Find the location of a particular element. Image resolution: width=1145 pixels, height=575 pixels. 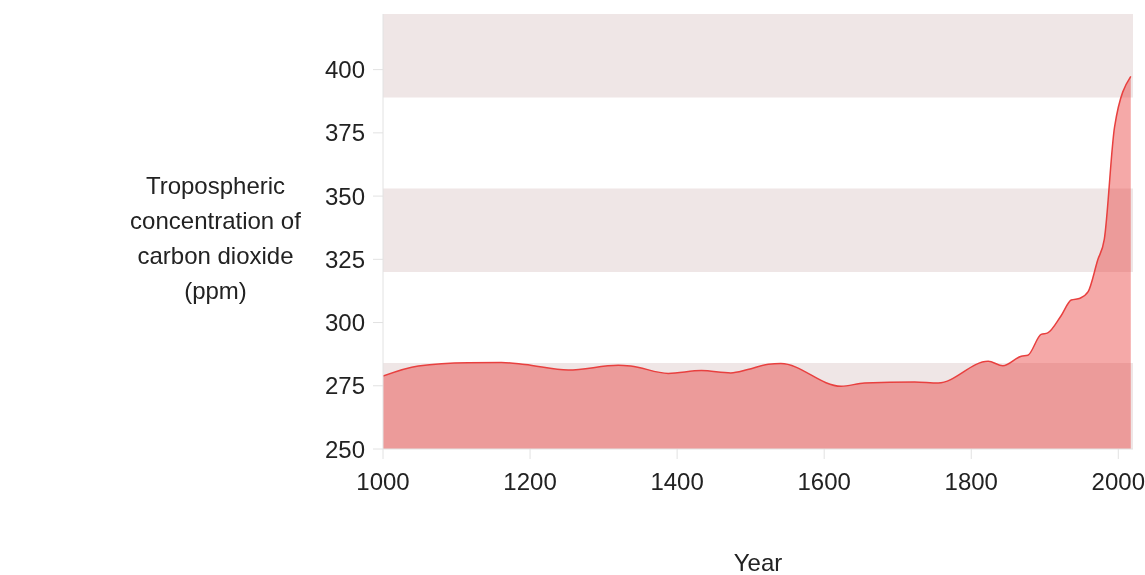

x-axis-title: Year is located at coordinates (758, 562).